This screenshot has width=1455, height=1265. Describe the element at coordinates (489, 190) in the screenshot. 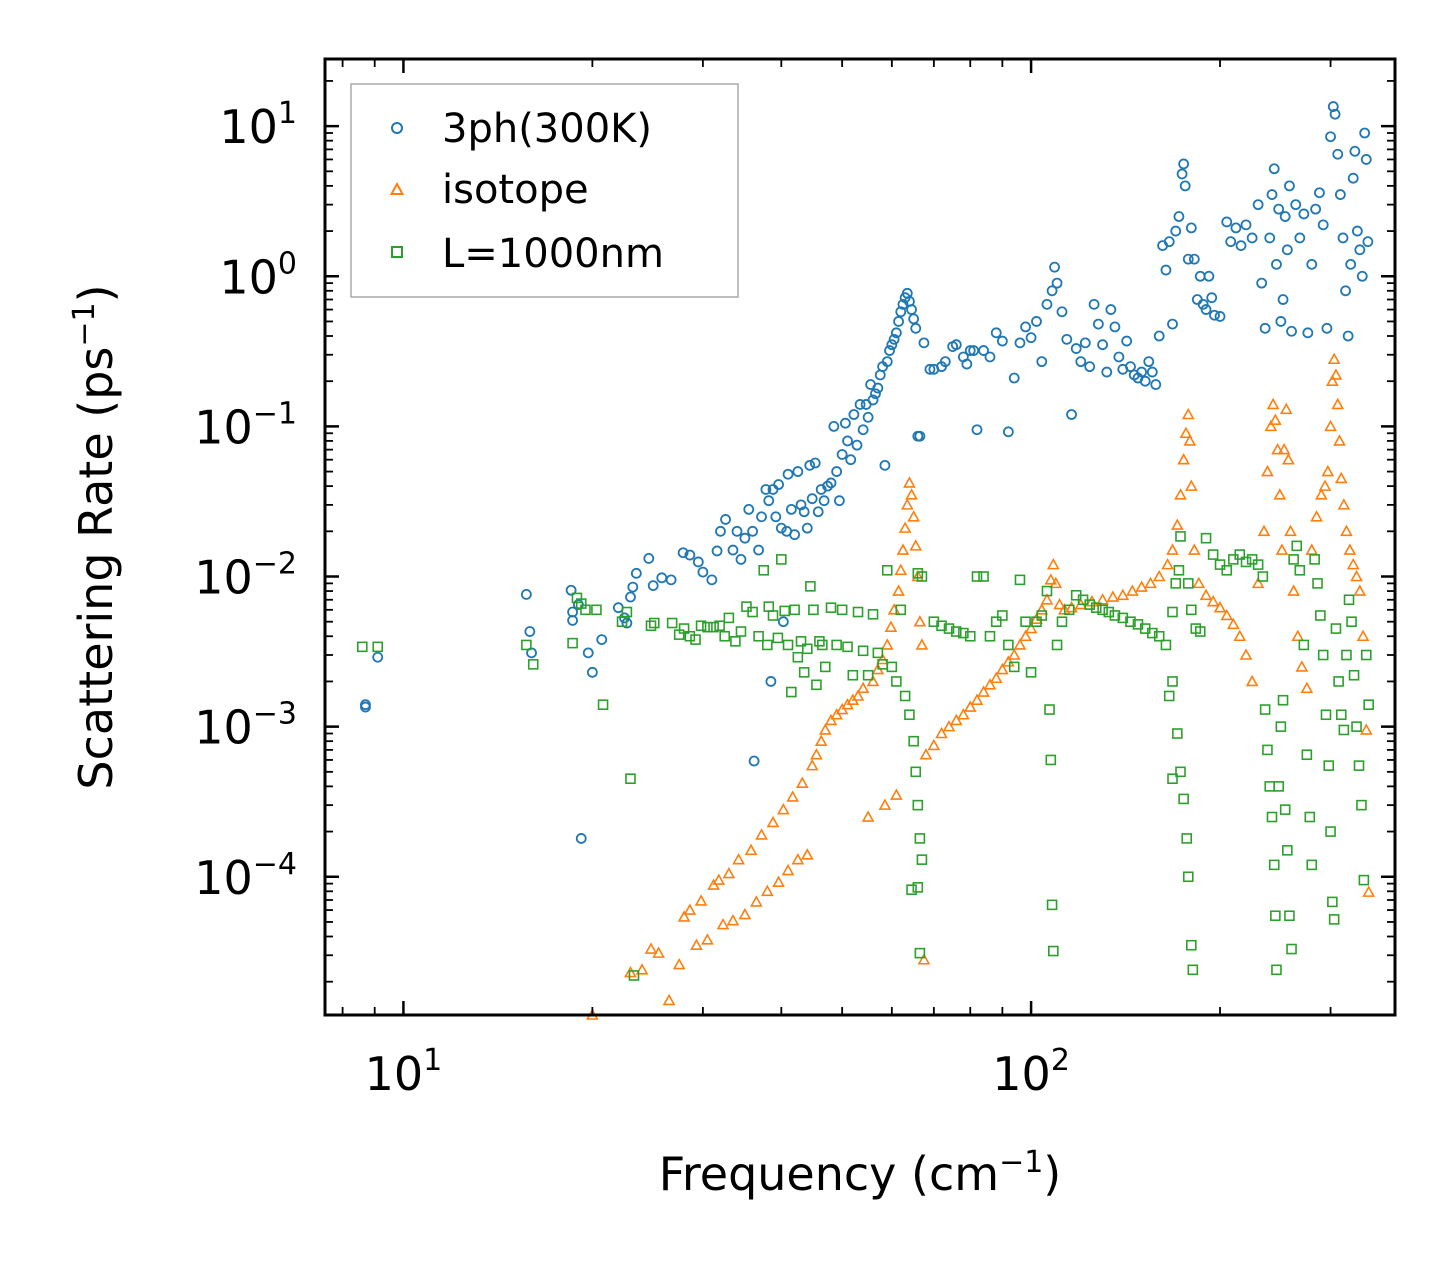

I see `legend-entry-isotope: isotope` at that location.